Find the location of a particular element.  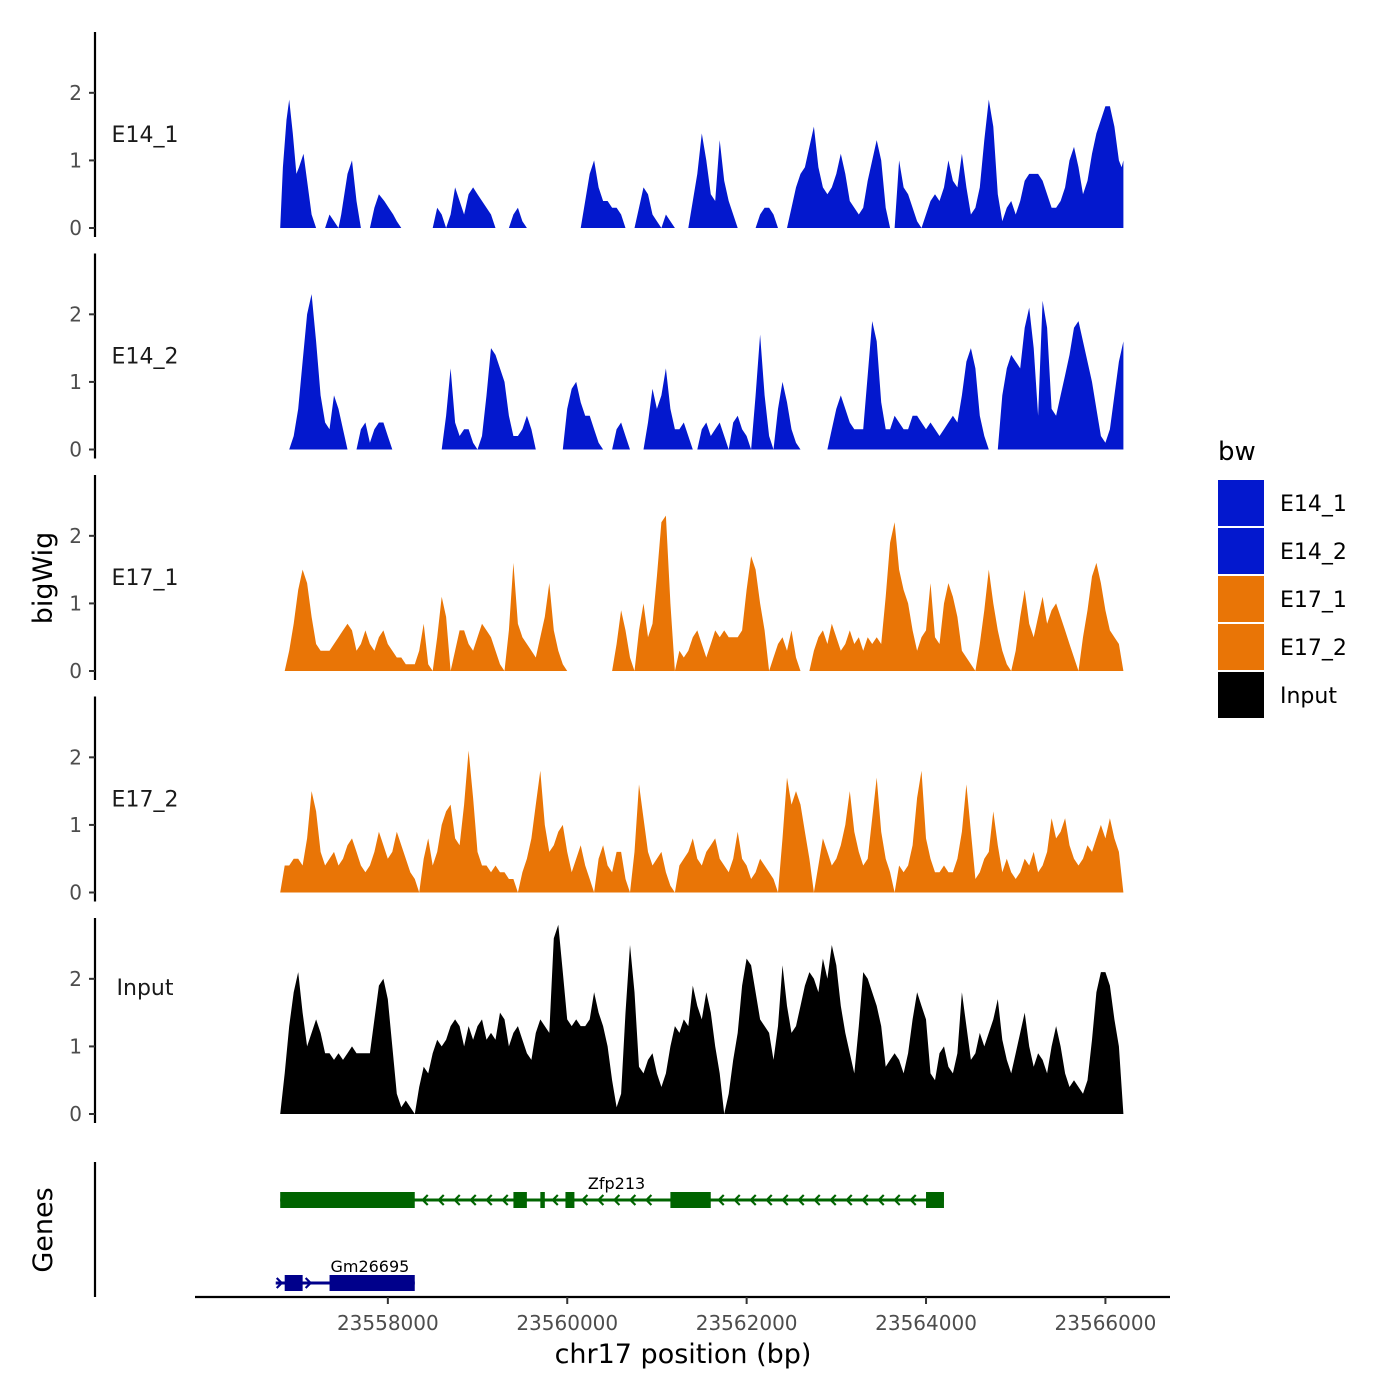

track-E14_2: 0 1 2 E14_2 is located at coordinates (596, 357).